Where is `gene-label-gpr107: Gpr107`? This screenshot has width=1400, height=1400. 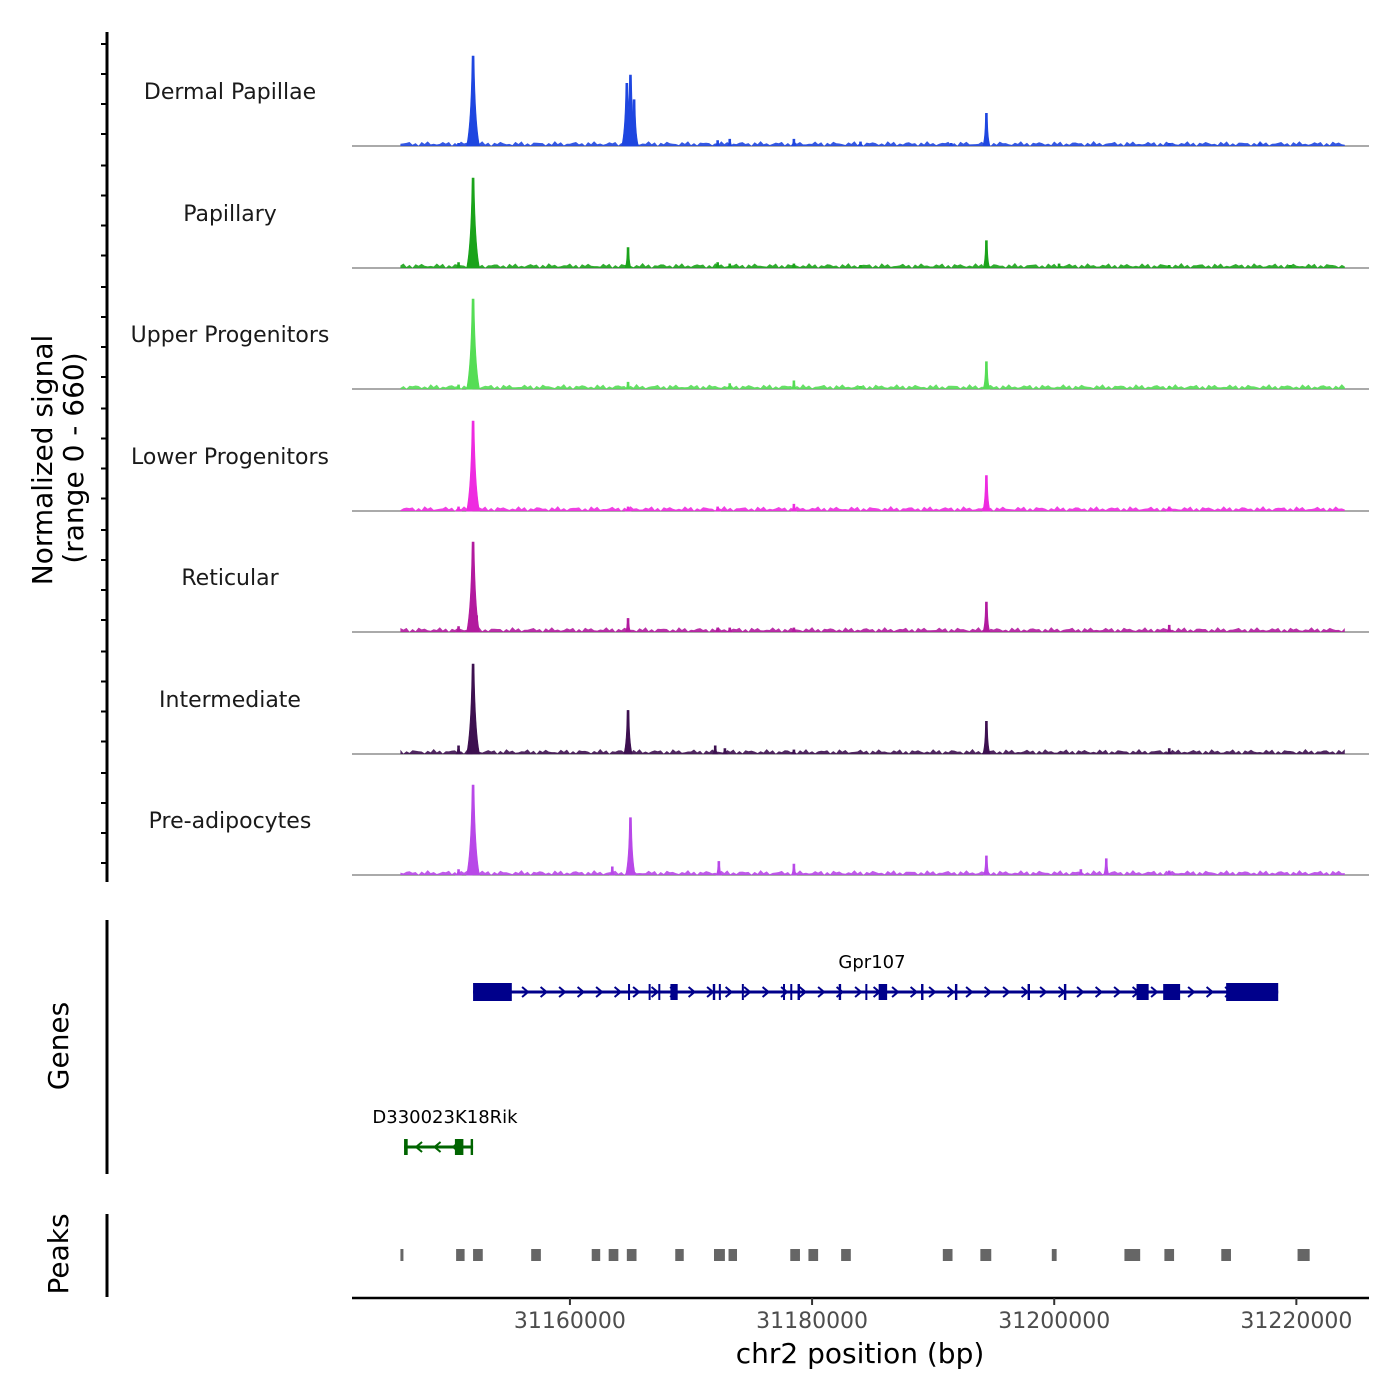
gene-label-gpr107: Gpr107 is located at coordinates (871, 962).